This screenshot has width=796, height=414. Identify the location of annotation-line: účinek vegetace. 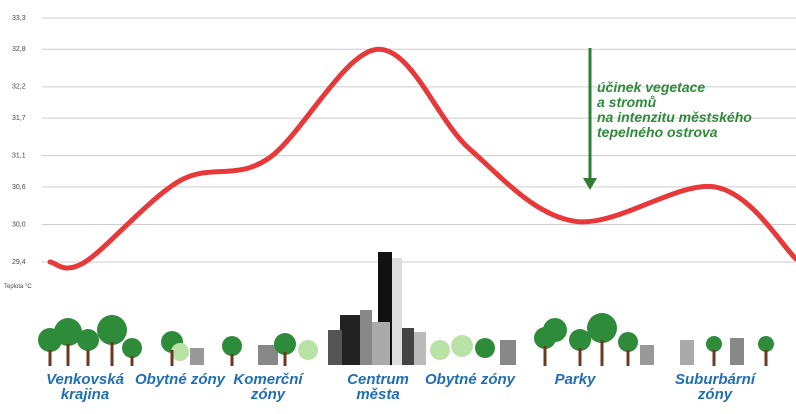
(651, 87).